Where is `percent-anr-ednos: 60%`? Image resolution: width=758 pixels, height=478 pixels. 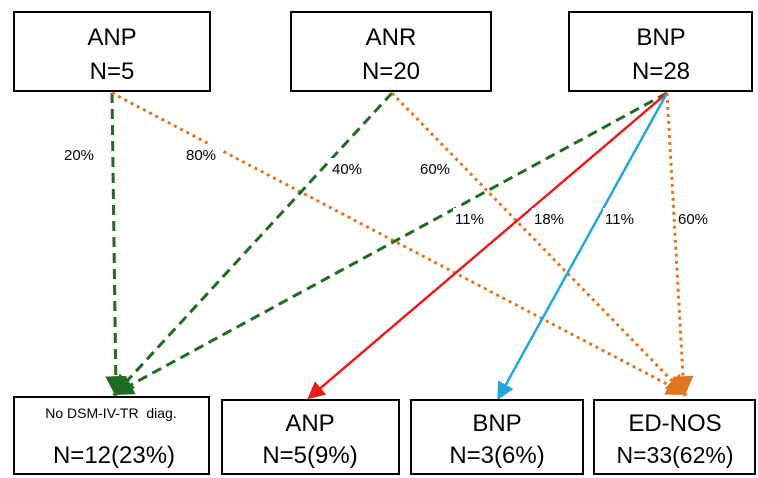
percent-anr-ednos: 60% is located at coordinates (435, 169).